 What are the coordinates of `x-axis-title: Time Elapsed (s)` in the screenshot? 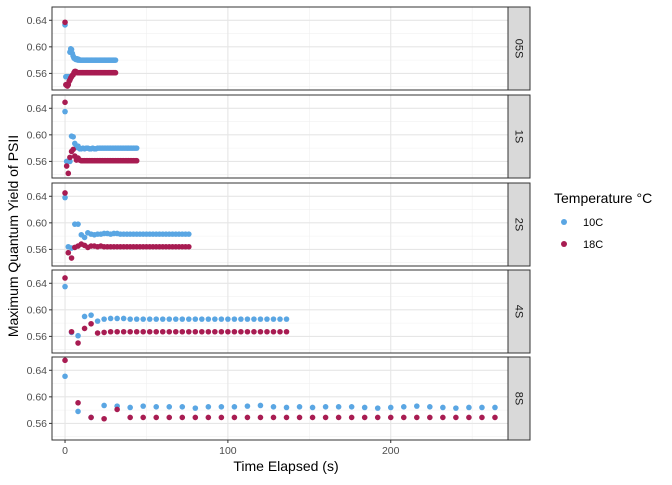 It's located at (285, 466).